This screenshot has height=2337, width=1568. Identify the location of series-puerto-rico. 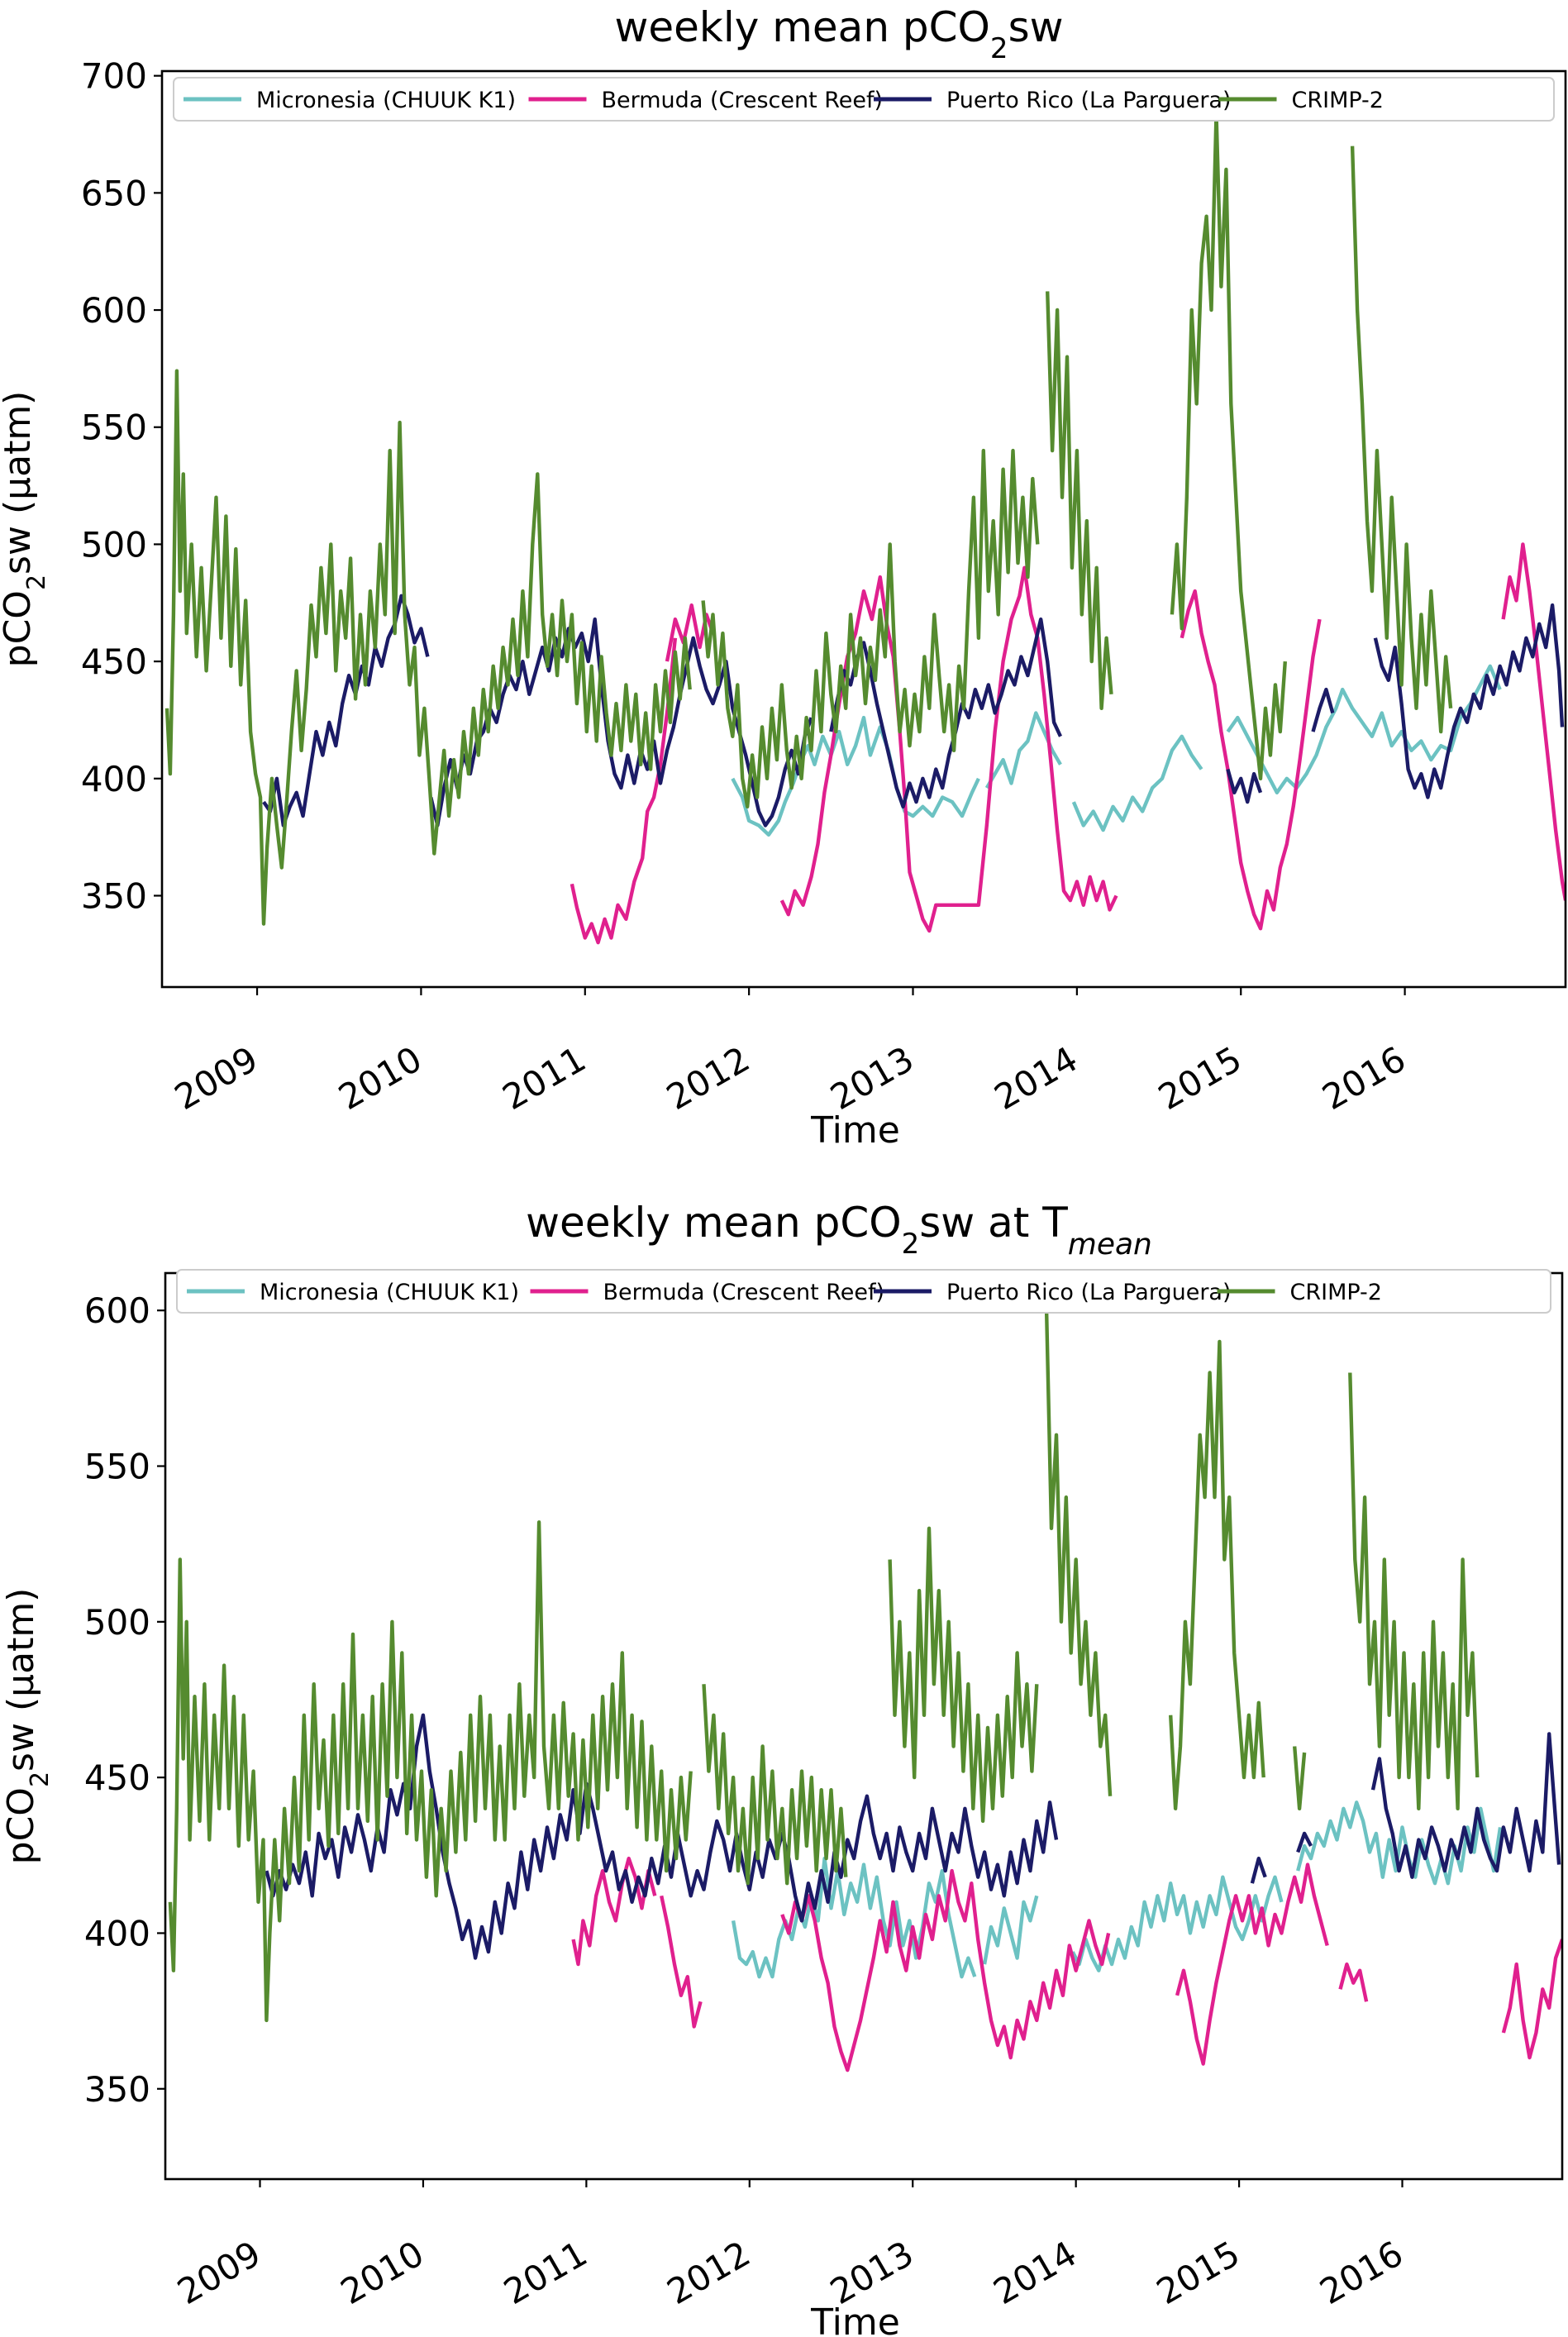
(913, 1836).